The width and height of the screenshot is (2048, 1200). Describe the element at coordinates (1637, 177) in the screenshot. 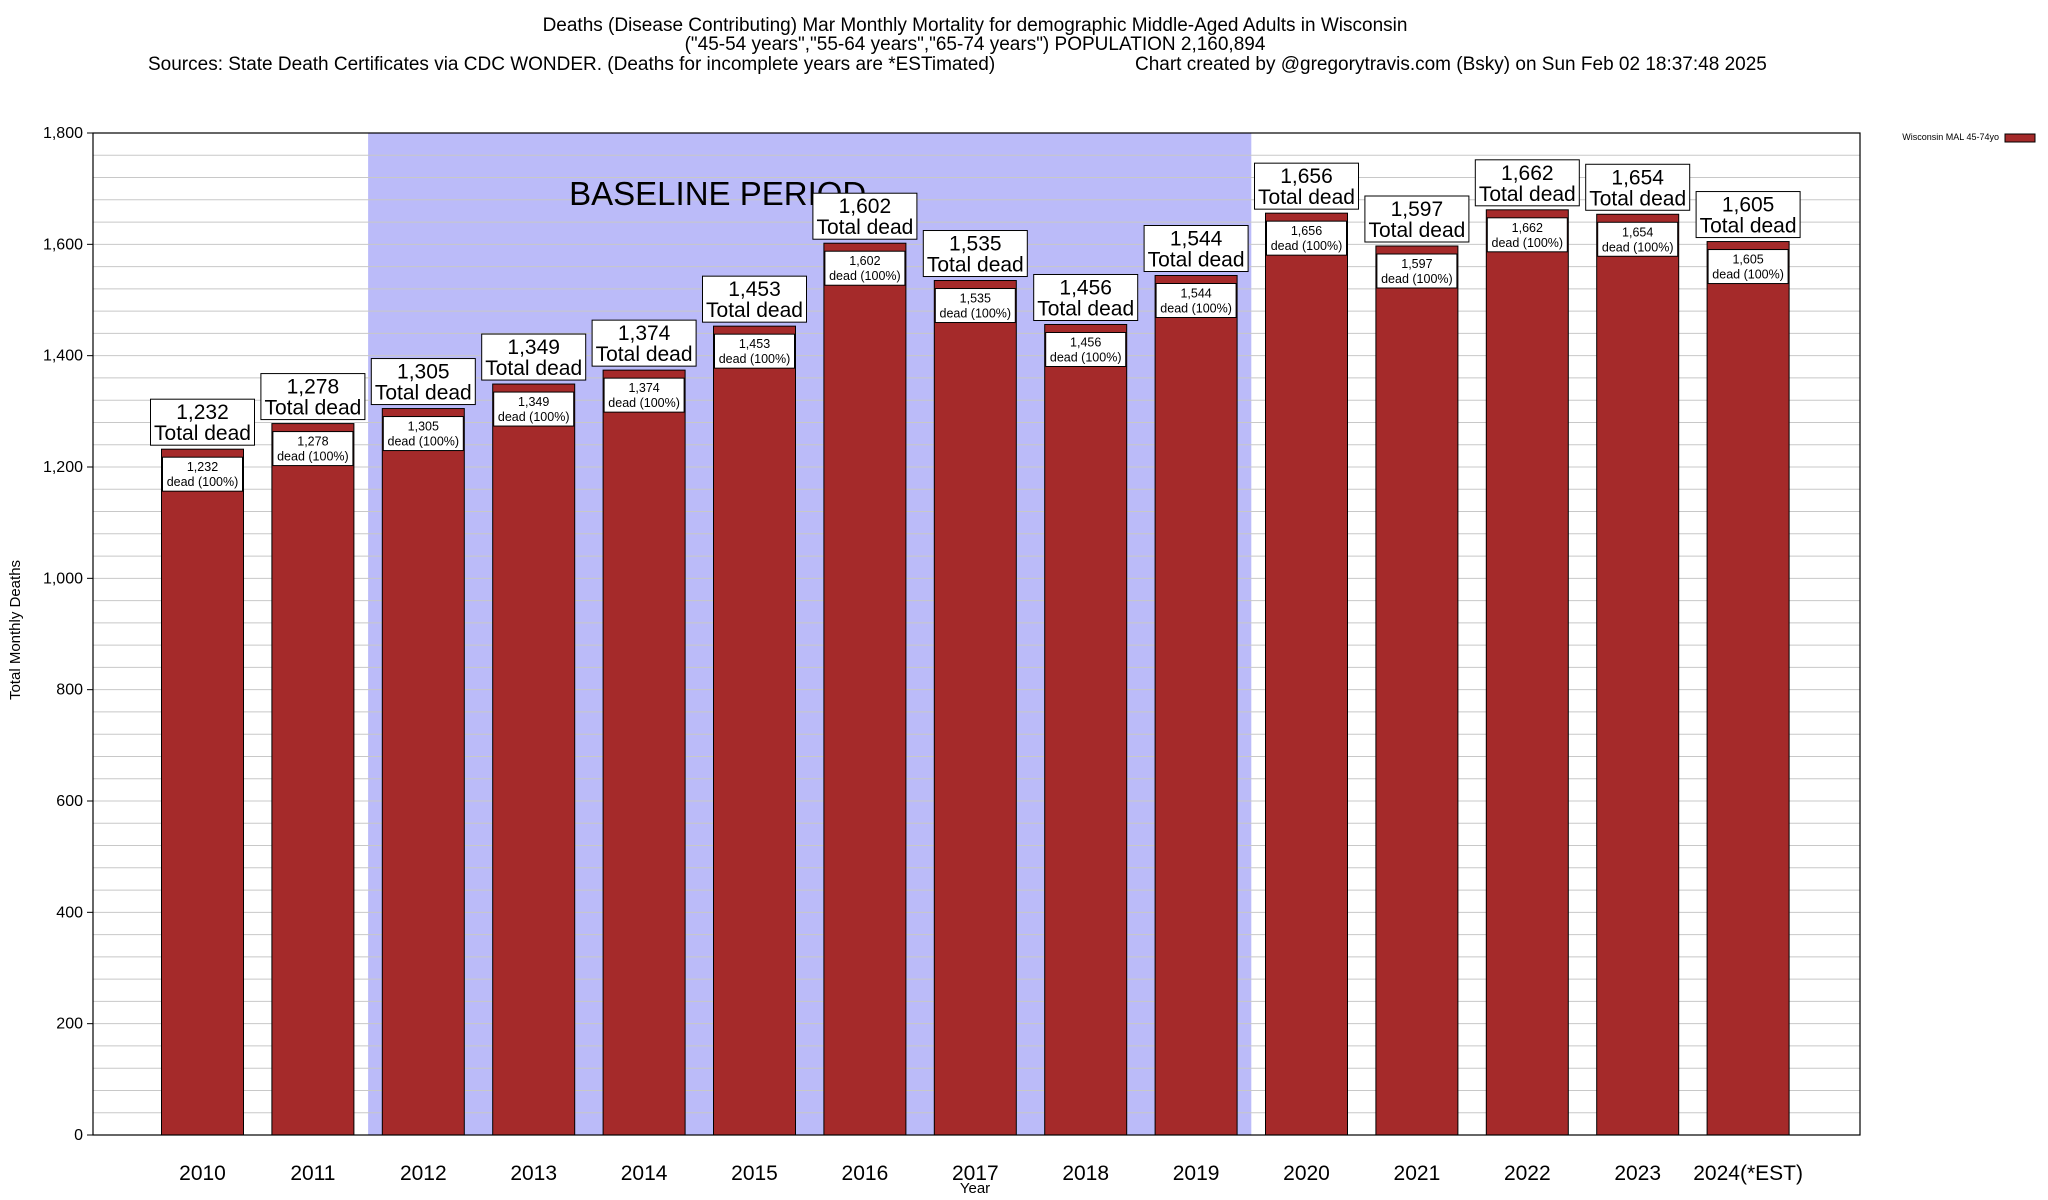

I see `top-value-label: 1,654` at that location.